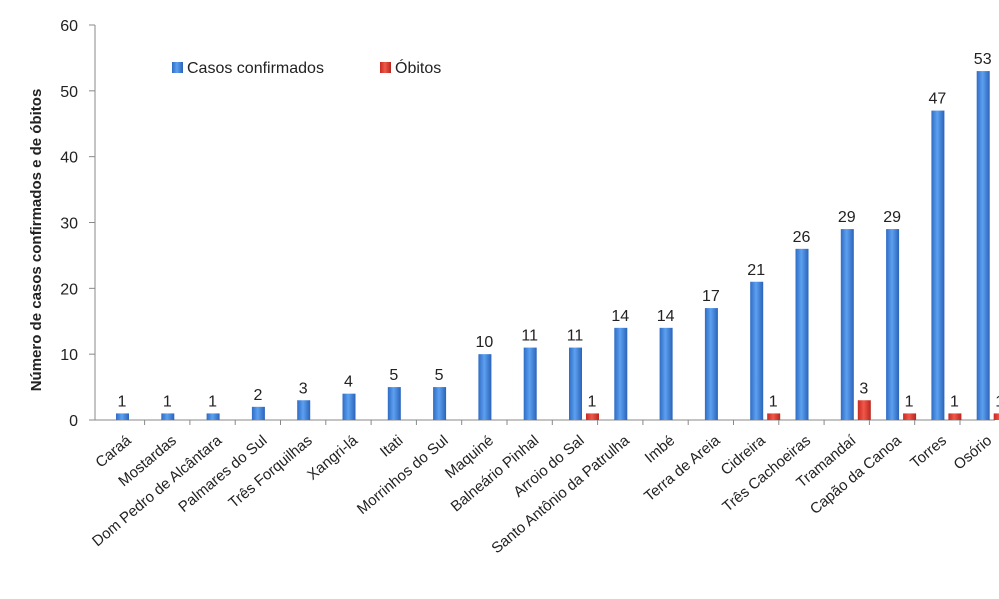 The height and width of the screenshot is (599, 999). Describe the element at coordinates (332, 458) in the screenshot. I see `category-label: Xangri-lá` at that location.